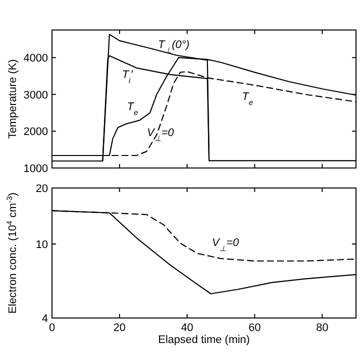 This screenshot has width=360, height=353. Describe the element at coordinates (128, 76) in the screenshot. I see `series-label: T$_{i}$'` at that location.